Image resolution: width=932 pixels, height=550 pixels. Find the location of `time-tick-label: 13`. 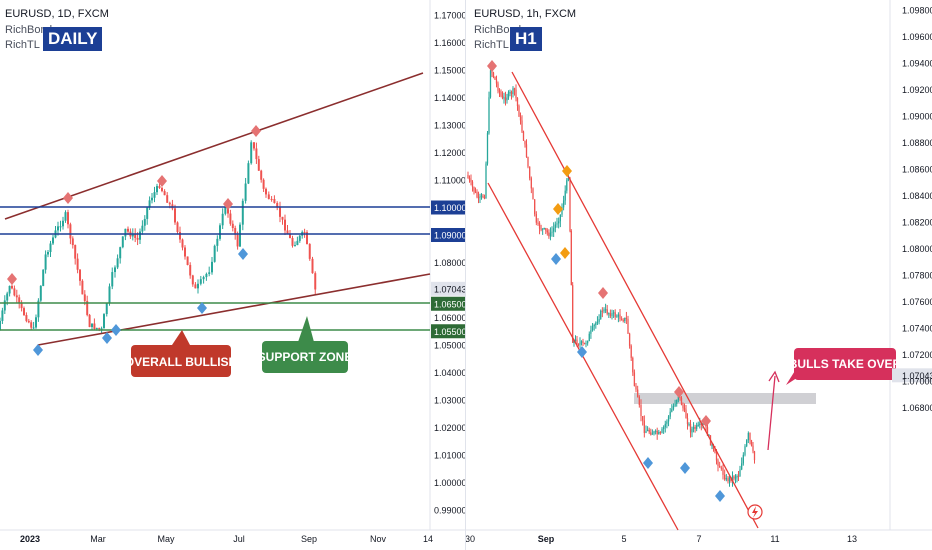

time-tick-label: 13 is located at coordinates (852, 539).